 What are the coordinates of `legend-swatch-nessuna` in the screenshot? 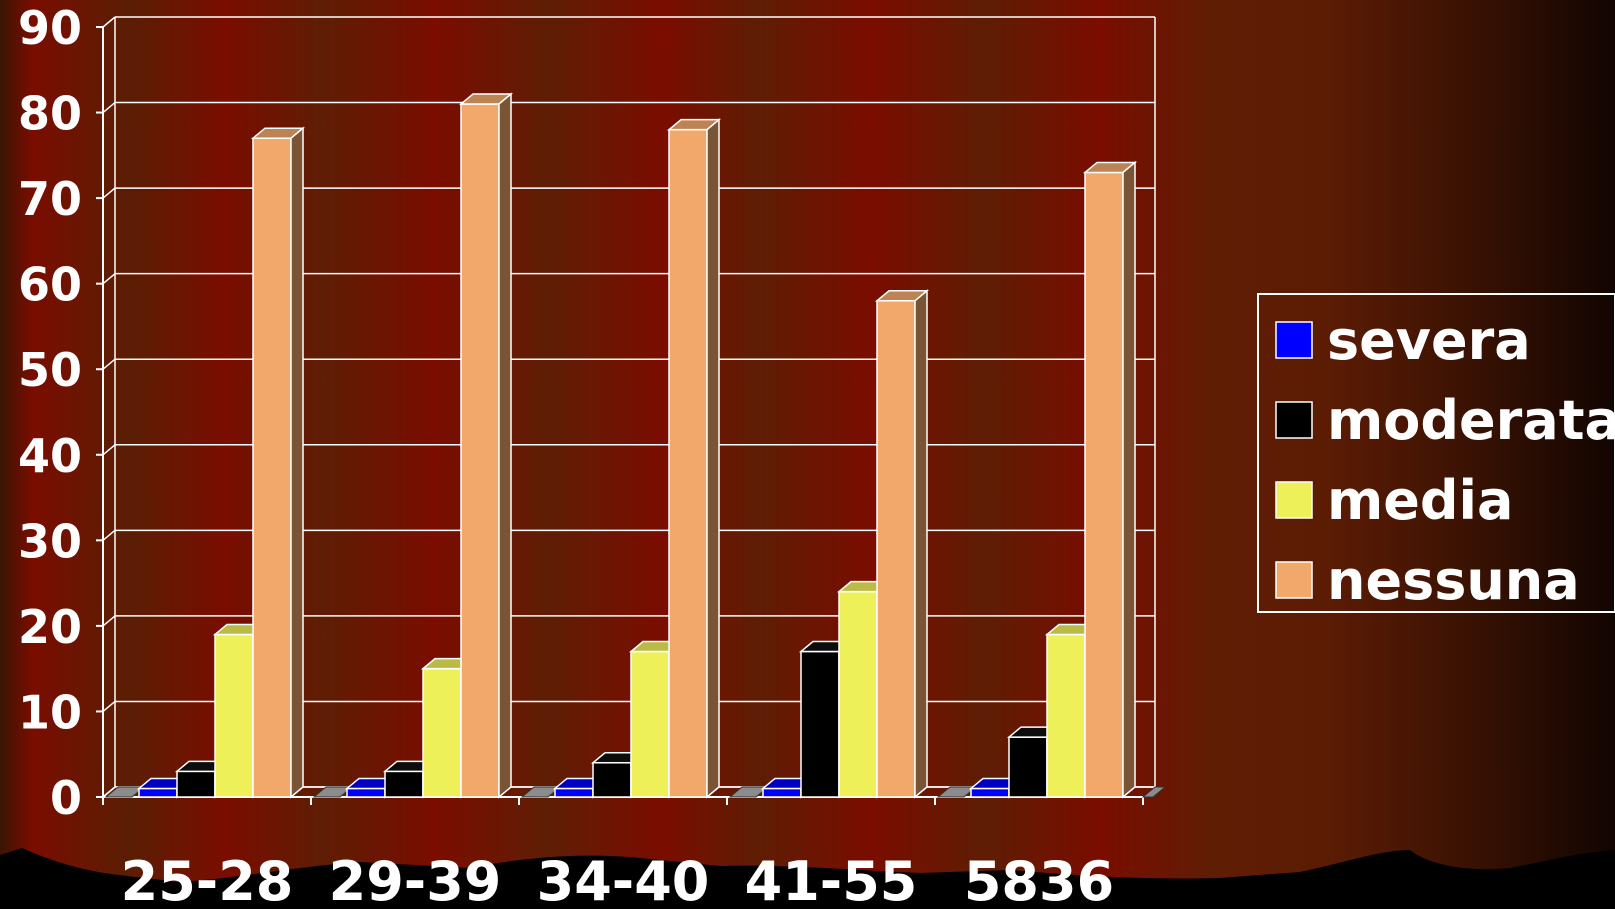 It's located at (1294, 580).